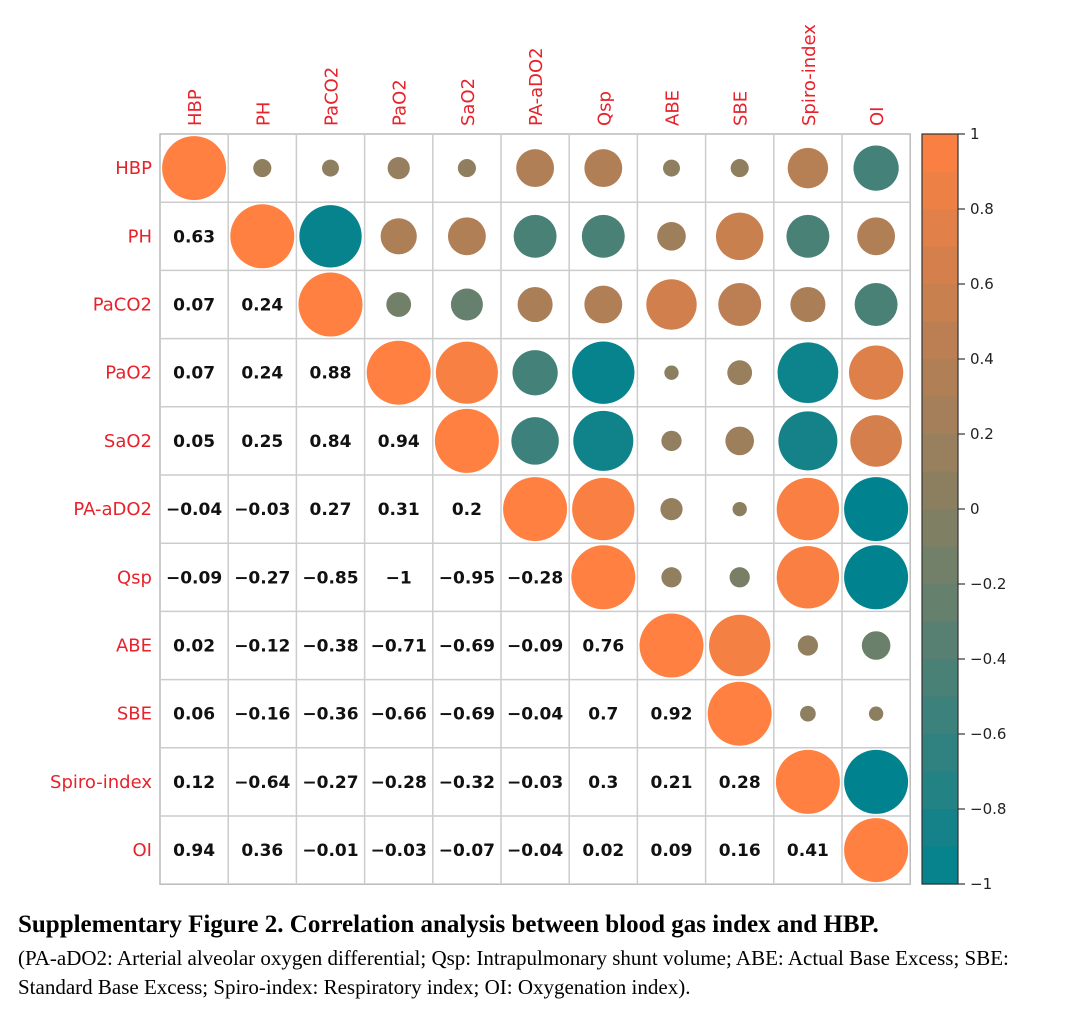 The width and height of the screenshot is (1080, 1023). I want to click on row-label: Spiro-index, so click(101, 782).